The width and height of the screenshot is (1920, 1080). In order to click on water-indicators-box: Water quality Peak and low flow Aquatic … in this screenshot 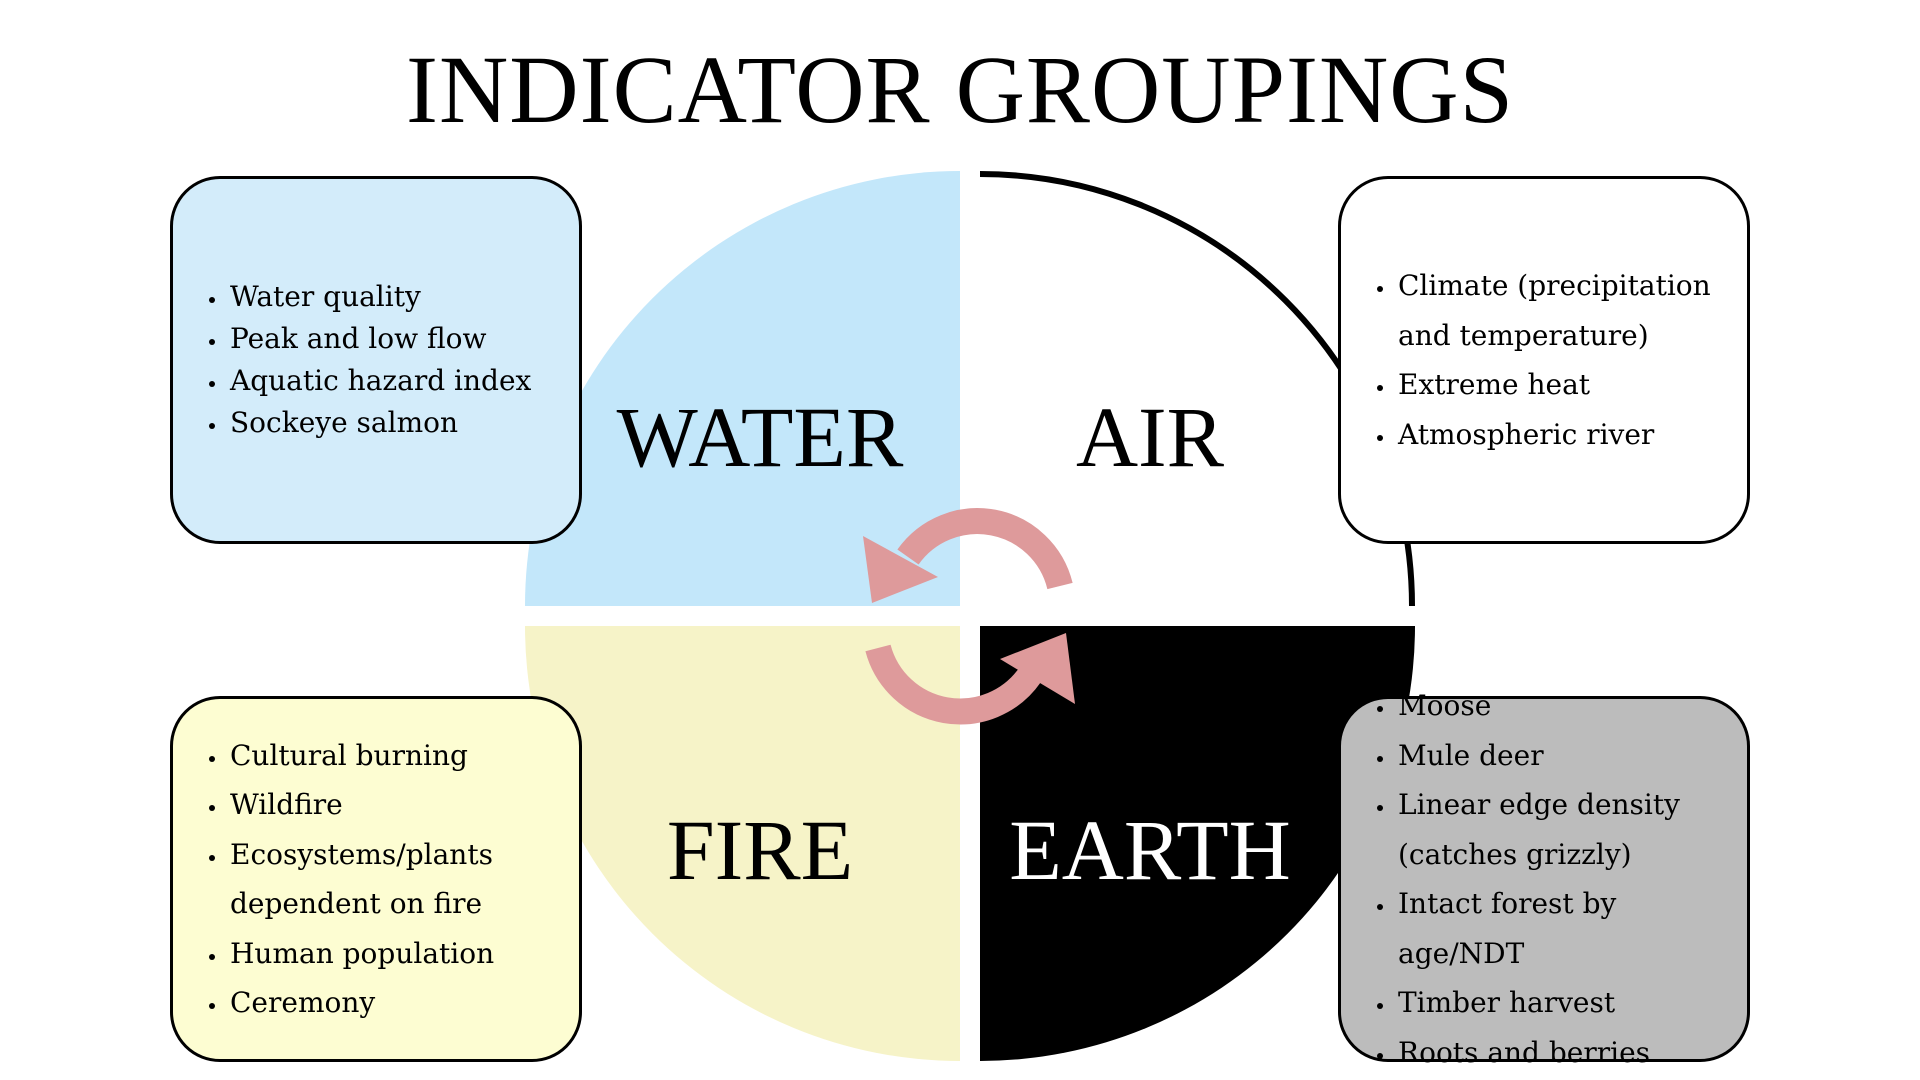, I will do `click(376, 360)`.